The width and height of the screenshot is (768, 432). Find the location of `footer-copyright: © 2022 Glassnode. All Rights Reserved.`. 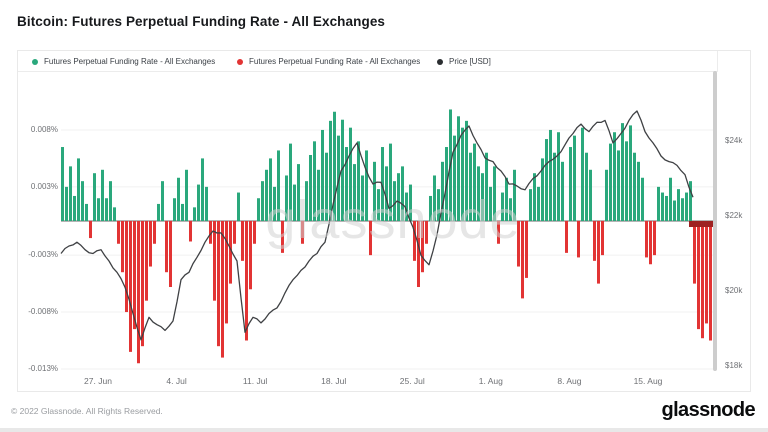

footer-copyright: © 2022 Glassnode. All Rights Reserved. is located at coordinates (87, 411).